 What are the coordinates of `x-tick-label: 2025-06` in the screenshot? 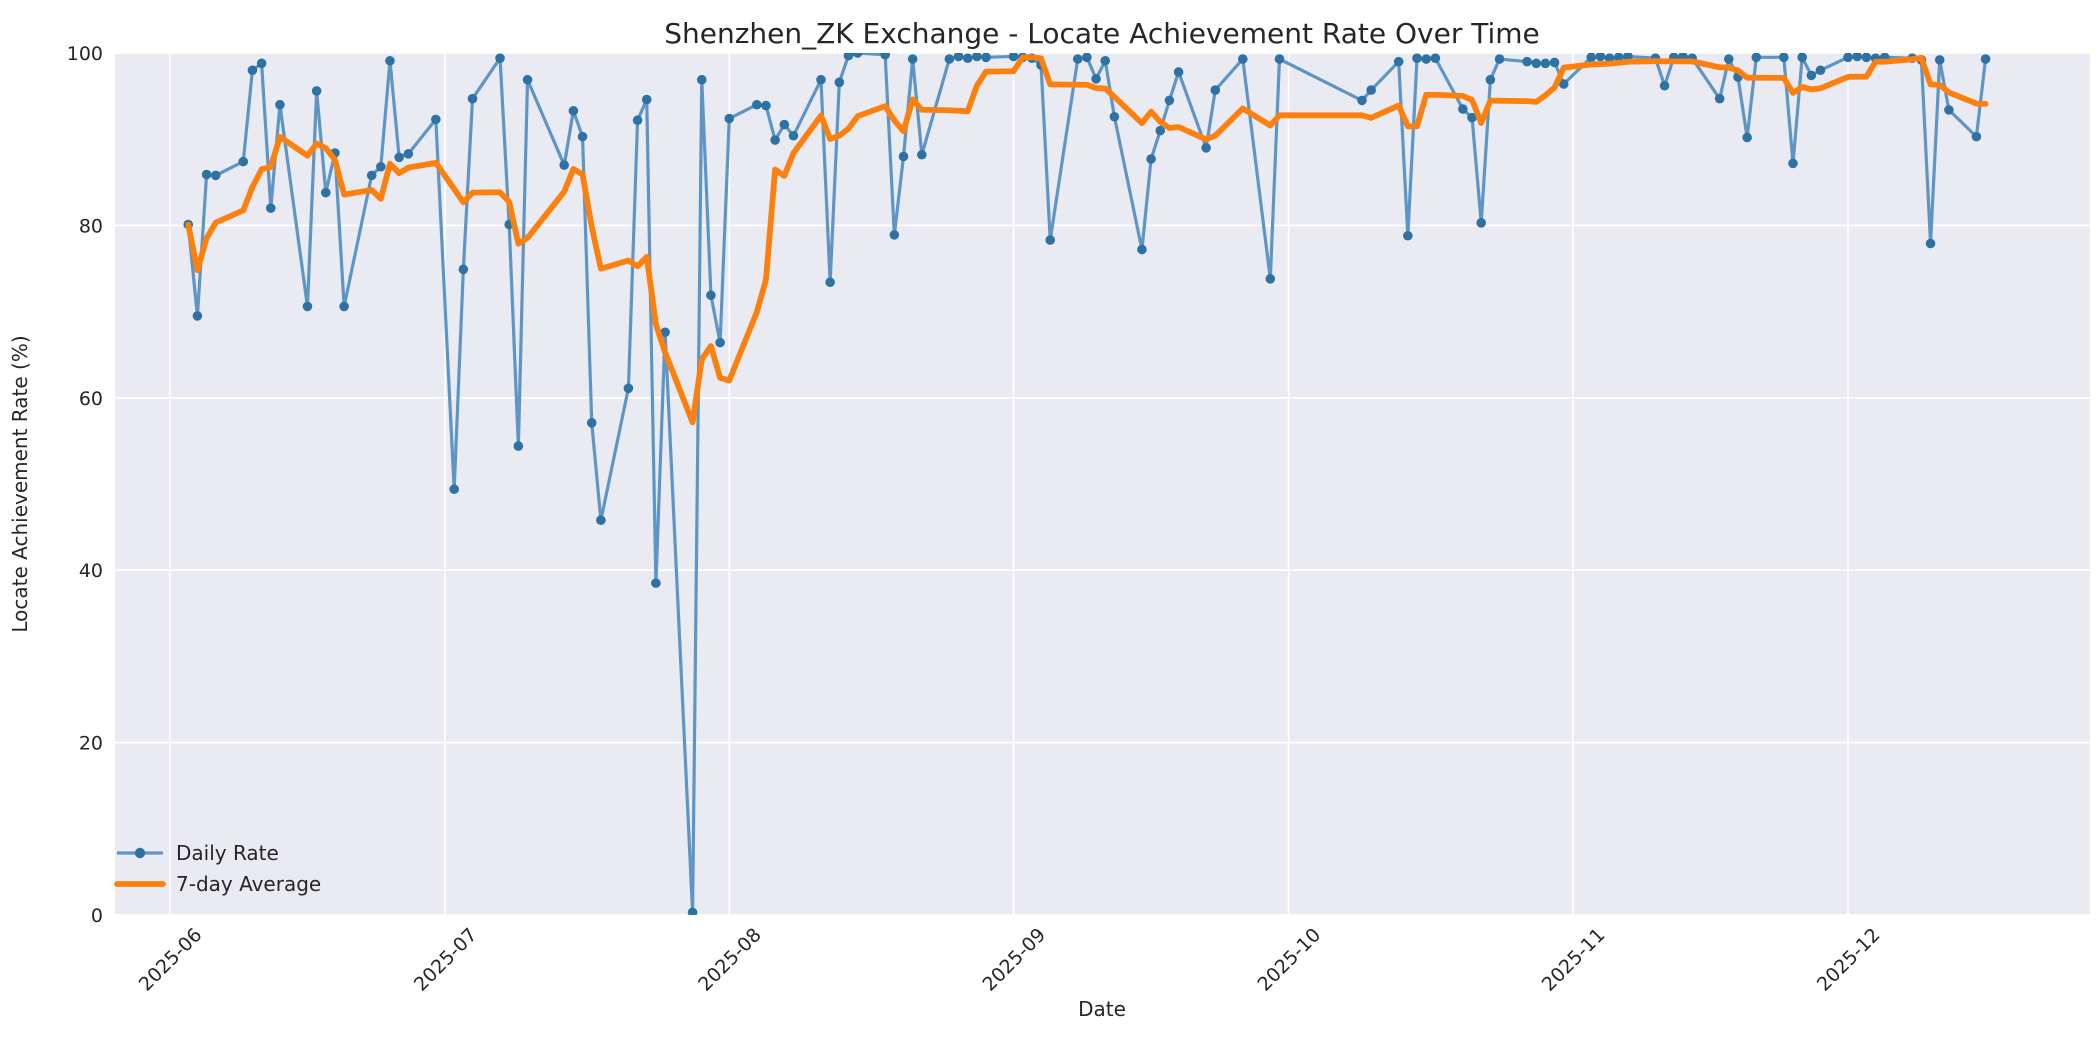 It's located at (171, 960).